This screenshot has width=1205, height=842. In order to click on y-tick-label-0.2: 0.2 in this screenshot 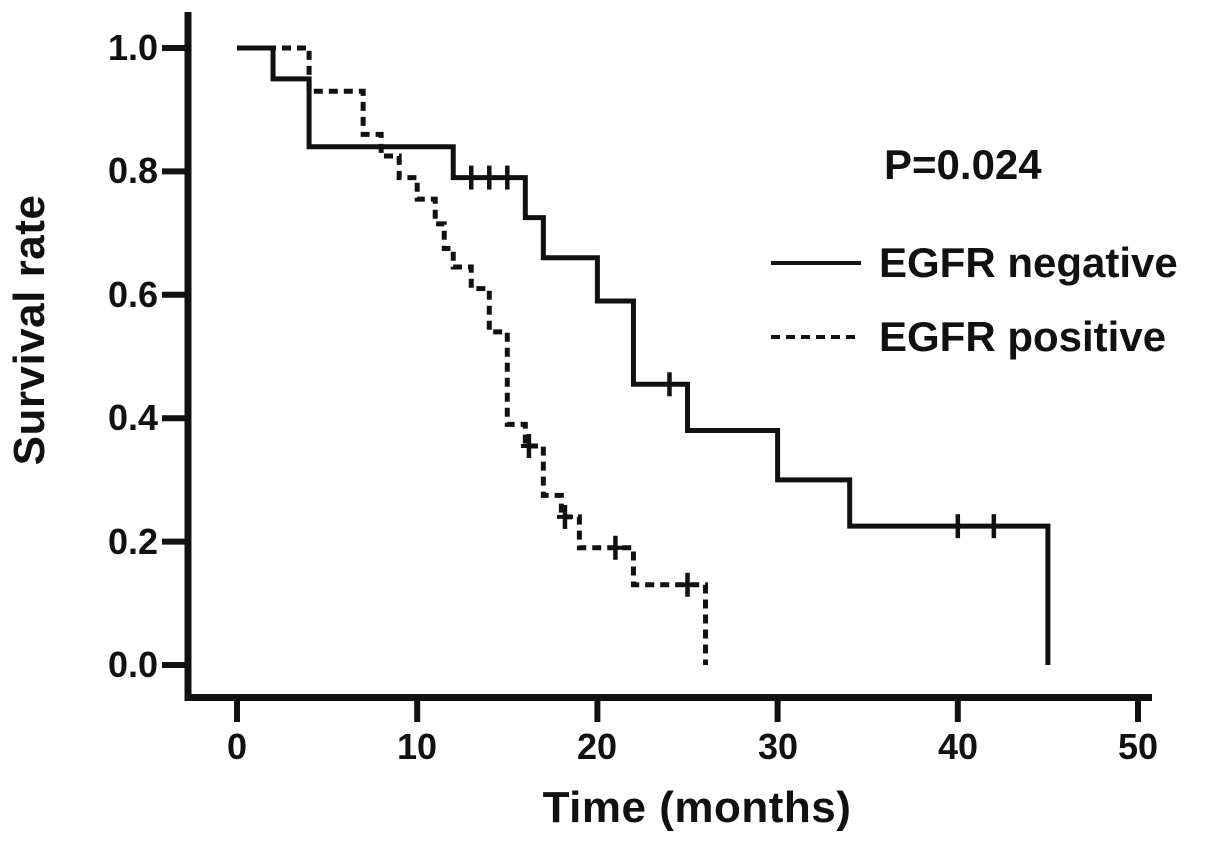, I will do `click(132, 541)`.